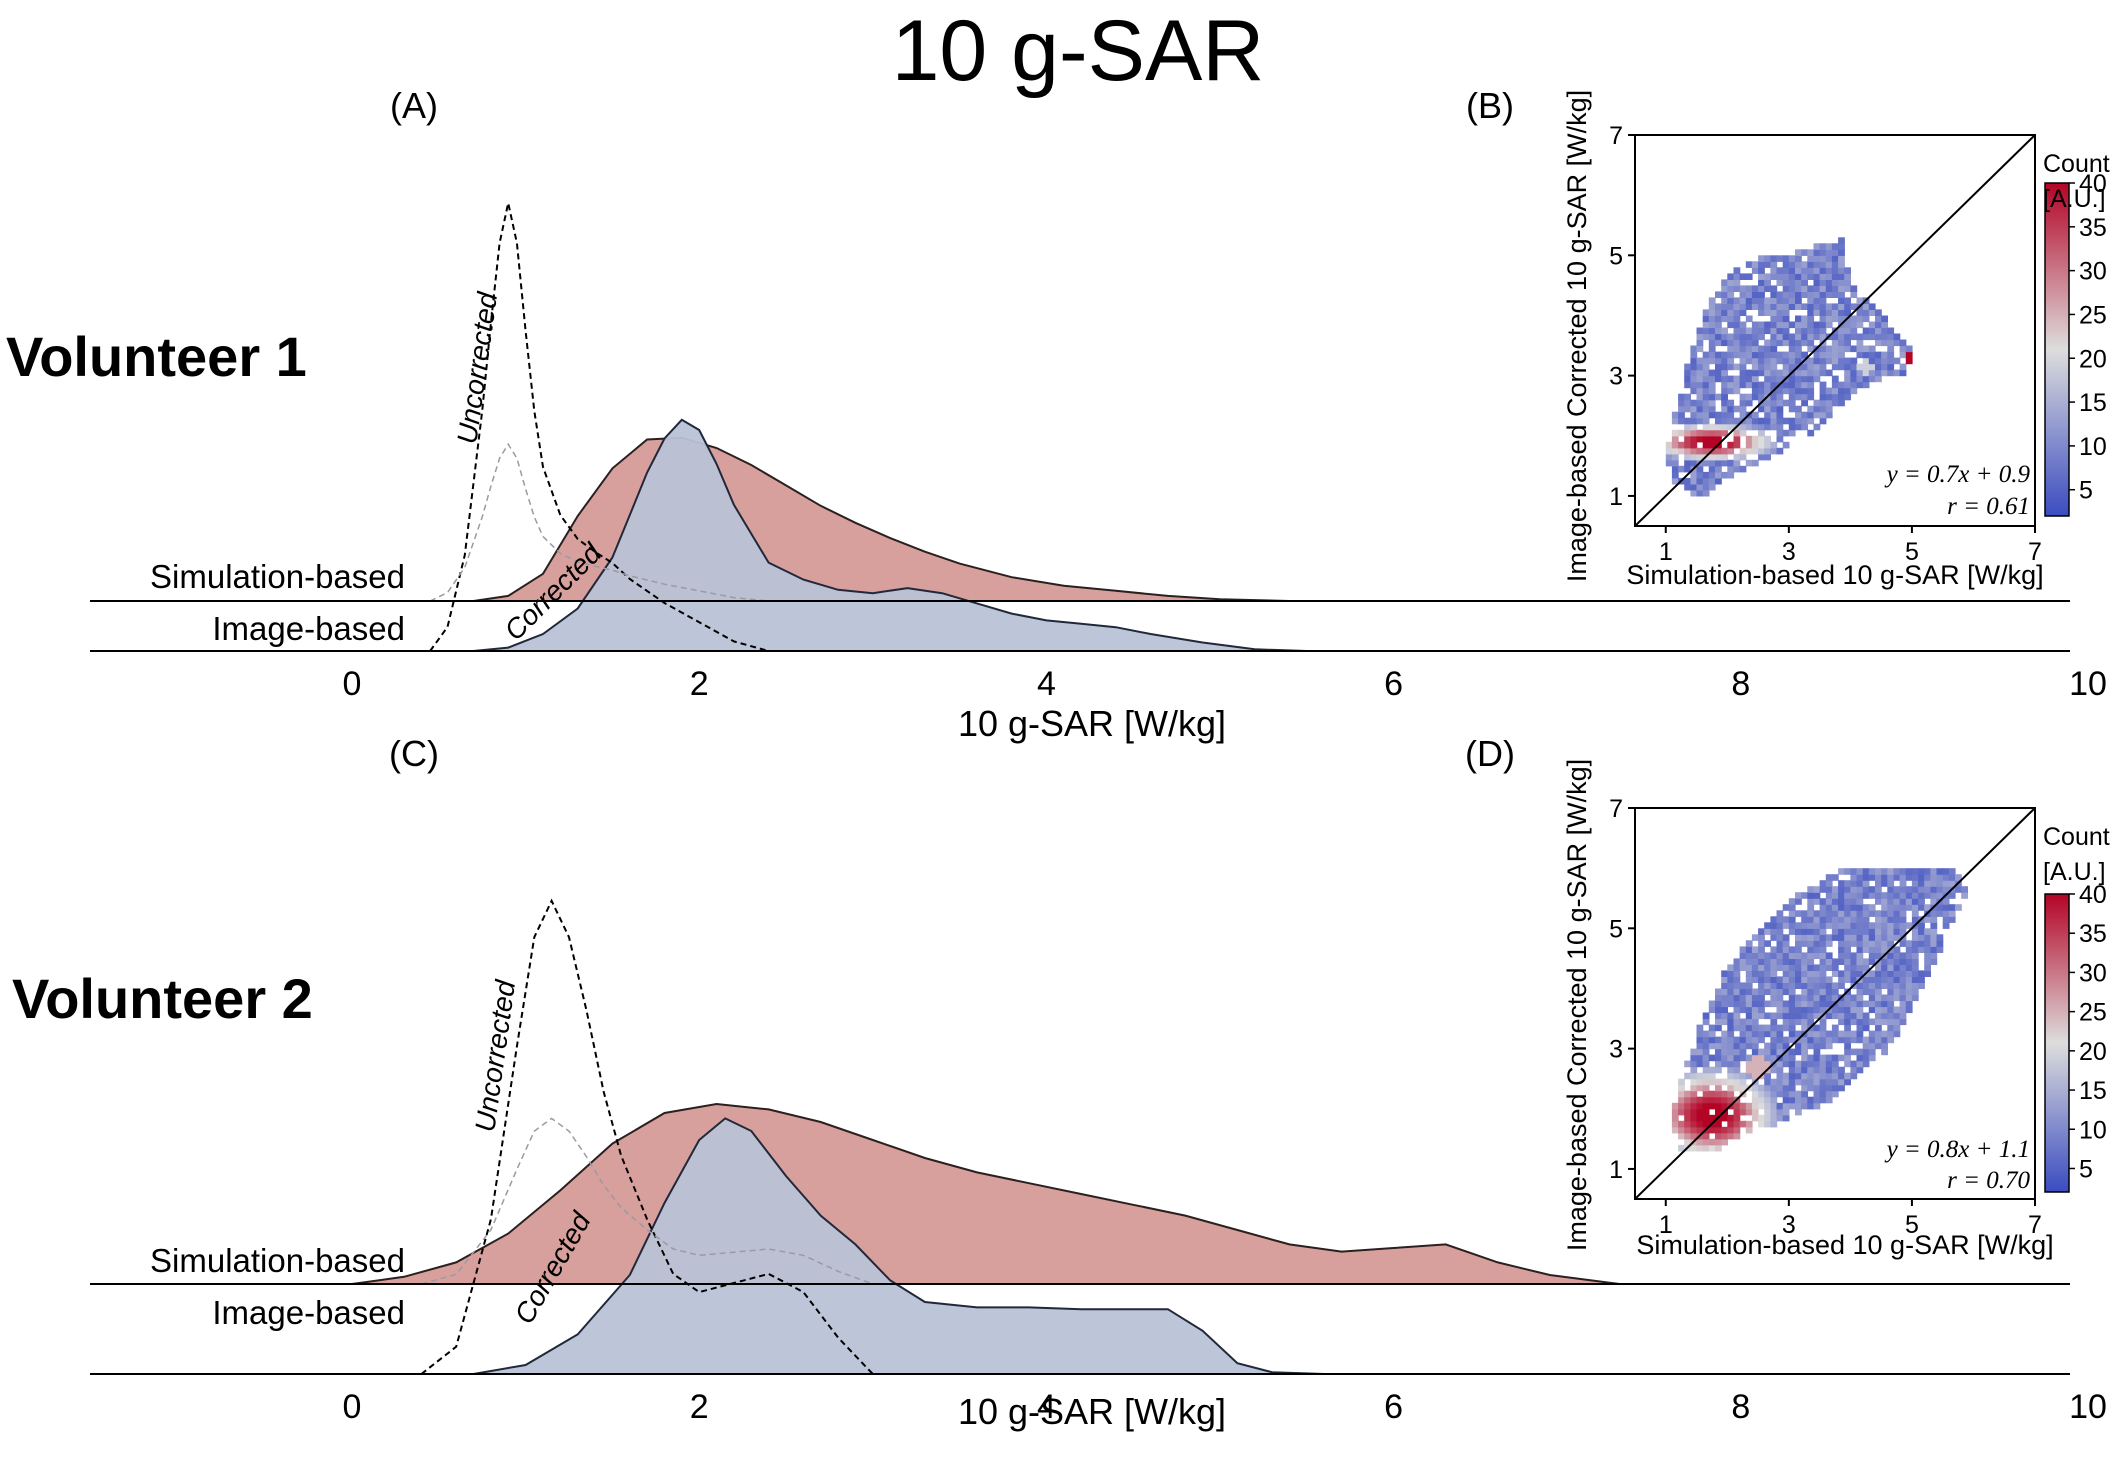 The width and height of the screenshot is (2128, 1461). What do you see at coordinates (2093, 228) in the screenshot?
I see `colorbar-tick-label: 35` at bounding box center [2093, 228].